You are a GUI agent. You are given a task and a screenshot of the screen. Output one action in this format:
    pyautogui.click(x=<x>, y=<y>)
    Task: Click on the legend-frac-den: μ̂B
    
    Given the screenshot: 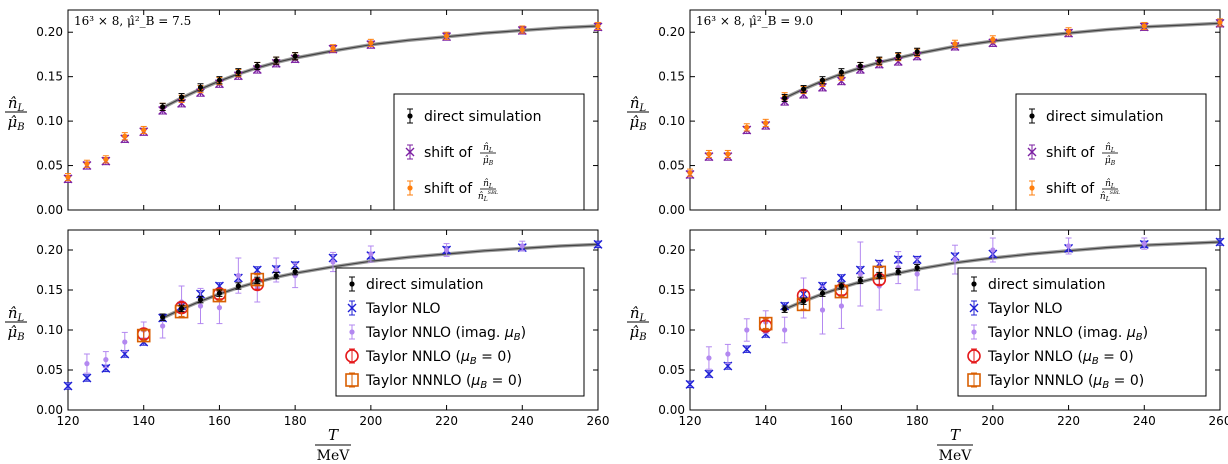 What is the action you would take?
    pyautogui.click(x=488, y=161)
    